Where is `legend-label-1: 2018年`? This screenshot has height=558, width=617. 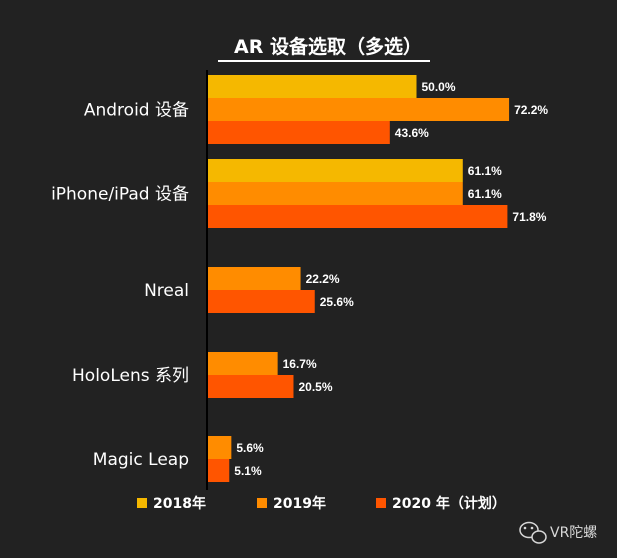
legend-label-1: 2018年 is located at coordinates (179, 503).